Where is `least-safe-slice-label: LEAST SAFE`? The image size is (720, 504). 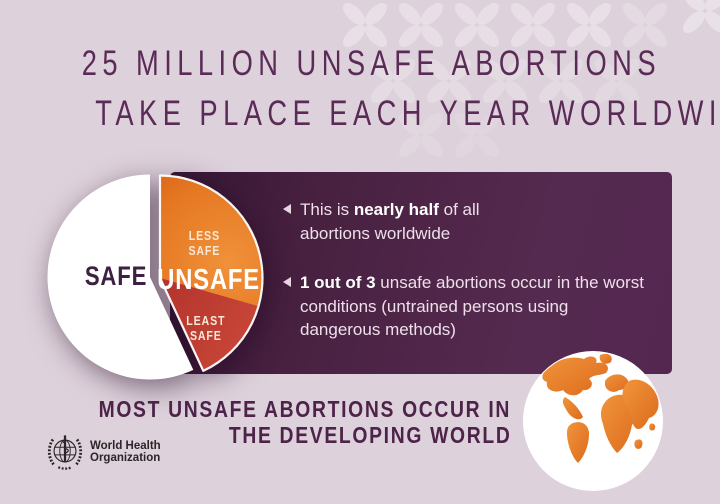
least-safe-slice-label: LEAST SAFE is located at coordinates (206, 328).